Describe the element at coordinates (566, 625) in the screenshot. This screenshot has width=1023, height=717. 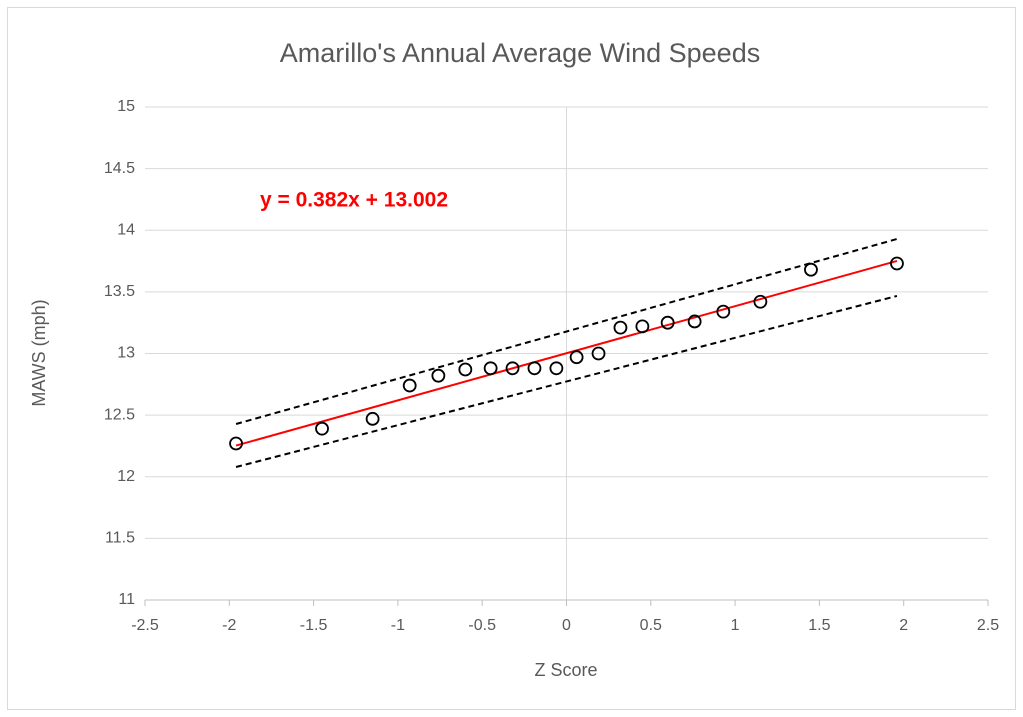
I see `x-tick-label: 0` at that location.